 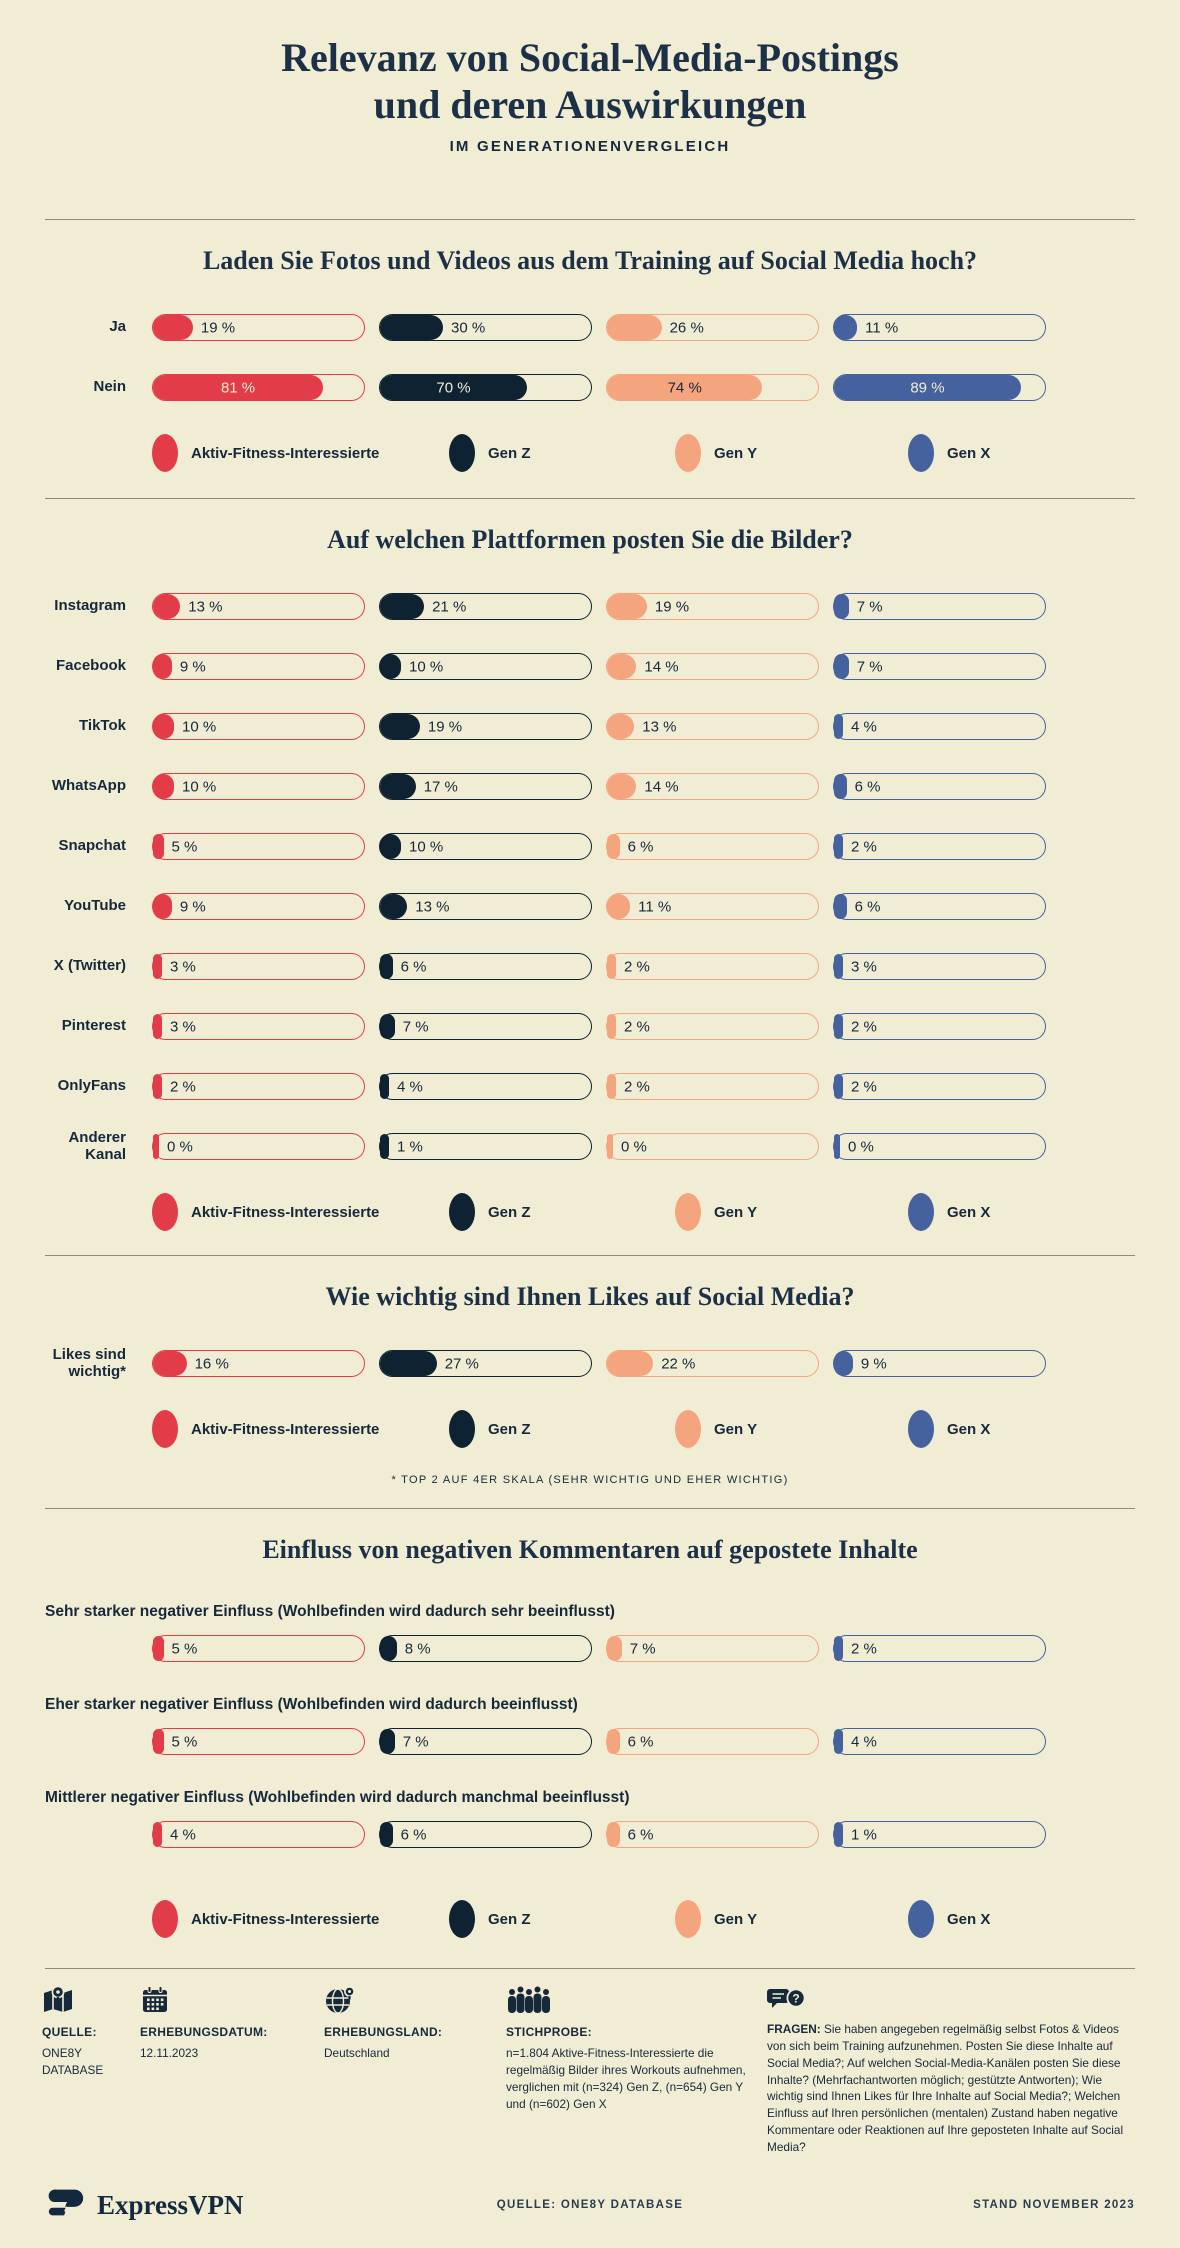 I want to click on bottom-date: STAND NOVEMBER 2023, so click(x=1054, y=2205).